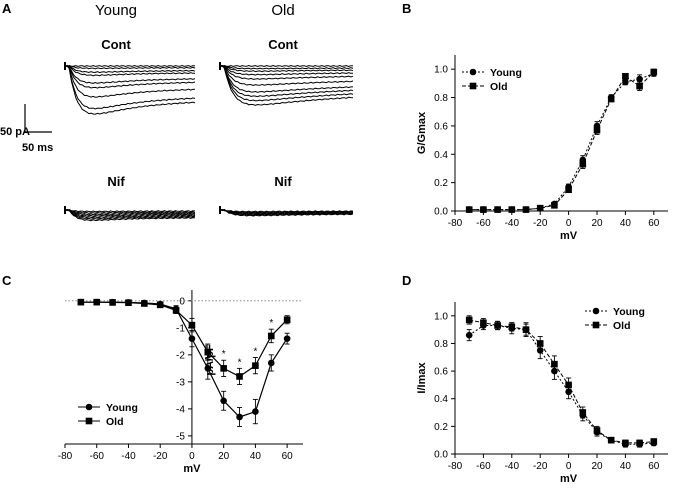 This screenshot has width=680, height=488. What do you see at coordinates (422, 378) in the screenshot?
I see `panel-d-y-axis-label: I/Imax` at bounding box center [422, 378].